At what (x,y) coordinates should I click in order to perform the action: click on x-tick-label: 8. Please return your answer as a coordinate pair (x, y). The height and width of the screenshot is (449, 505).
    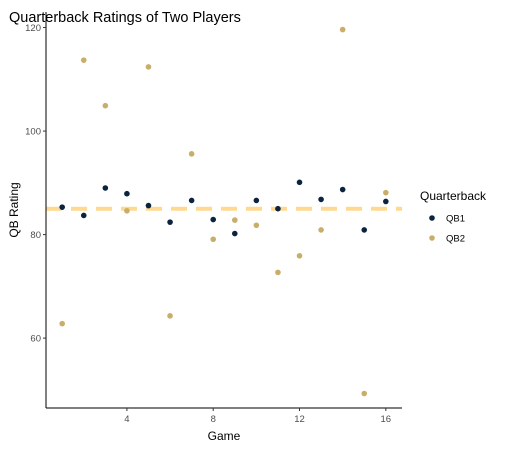
    Looking at the image, I should click on (213, 419).